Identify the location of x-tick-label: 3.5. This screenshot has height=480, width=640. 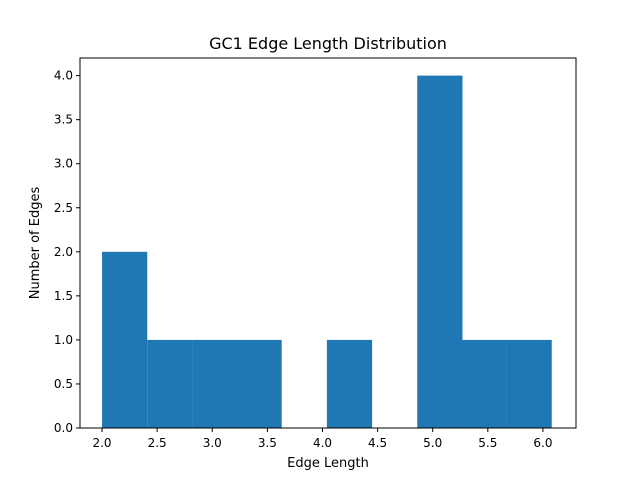
(267, 443).